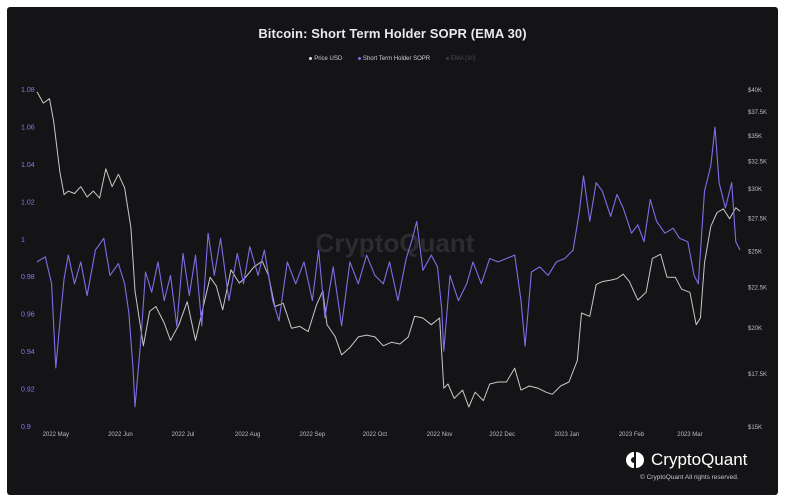  I want to click on y-right-tick-label: $22.5K, so click(757, 289).